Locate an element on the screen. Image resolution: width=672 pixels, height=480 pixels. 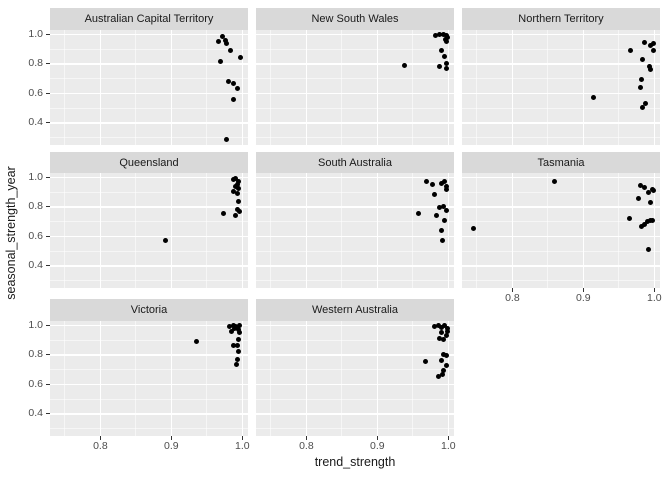
x-axis-tick is located at coordinates (448, 438).